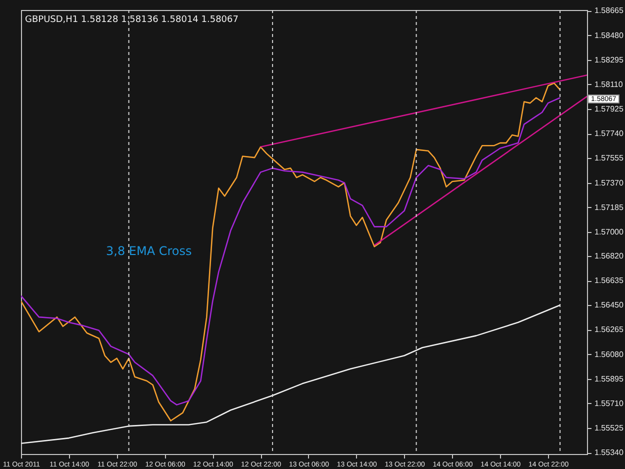 Image resolution: width=625 pixels, height=469 pixels. What do you see at coordinates (609, 183) in the screenshot?
I see `y-tick-label: 1.57370` at bounding box center [609, 183].